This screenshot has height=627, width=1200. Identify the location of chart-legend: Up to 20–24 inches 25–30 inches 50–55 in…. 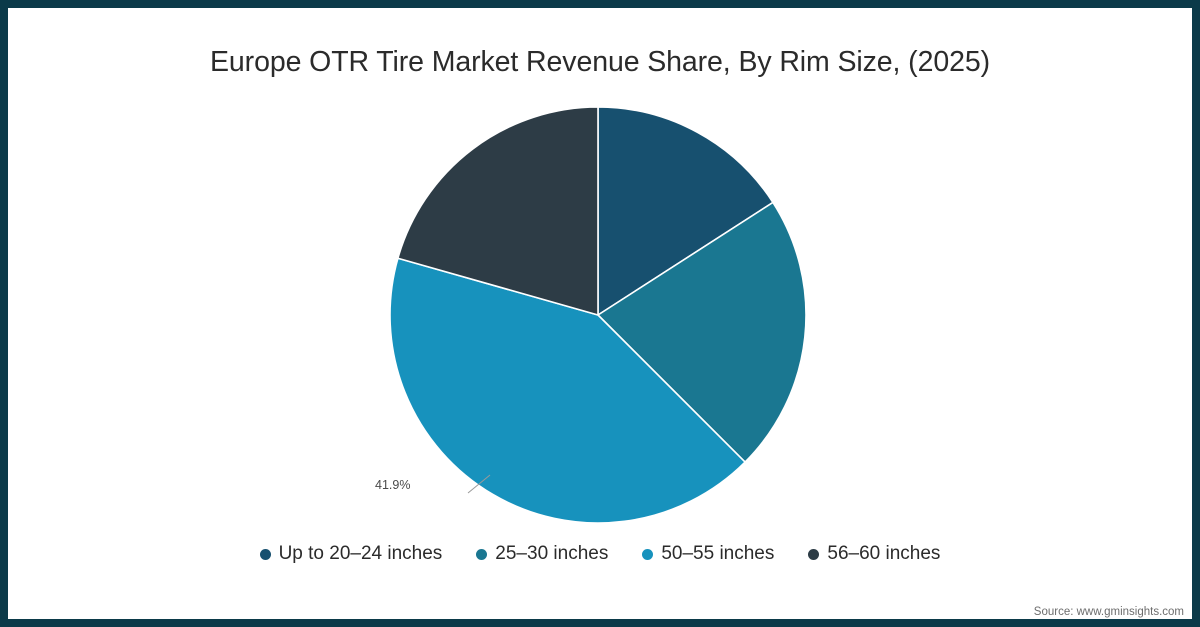
(600, 554).